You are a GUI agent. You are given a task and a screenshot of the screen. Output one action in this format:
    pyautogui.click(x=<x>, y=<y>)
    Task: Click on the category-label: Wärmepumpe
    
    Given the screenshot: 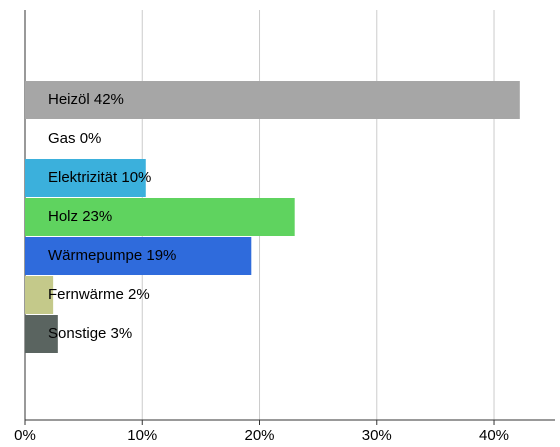 What is the action you would take?
    pyautogui.click(x=95, y=255)
    